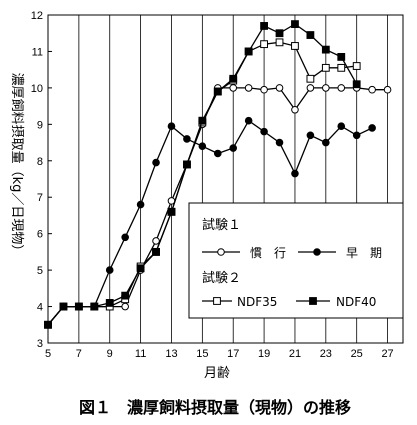 This screenshot has height=425, width=417. I want to click on legend-item-ndf35, so click(217, 301).